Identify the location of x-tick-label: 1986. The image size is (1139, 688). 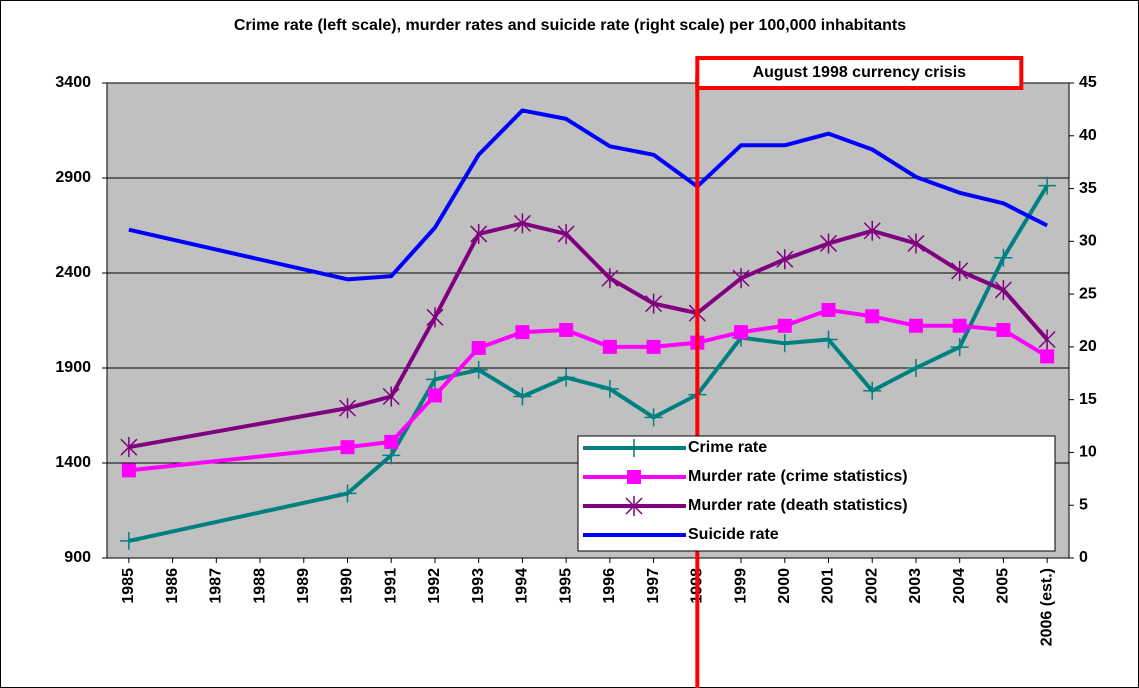
(172, 586).